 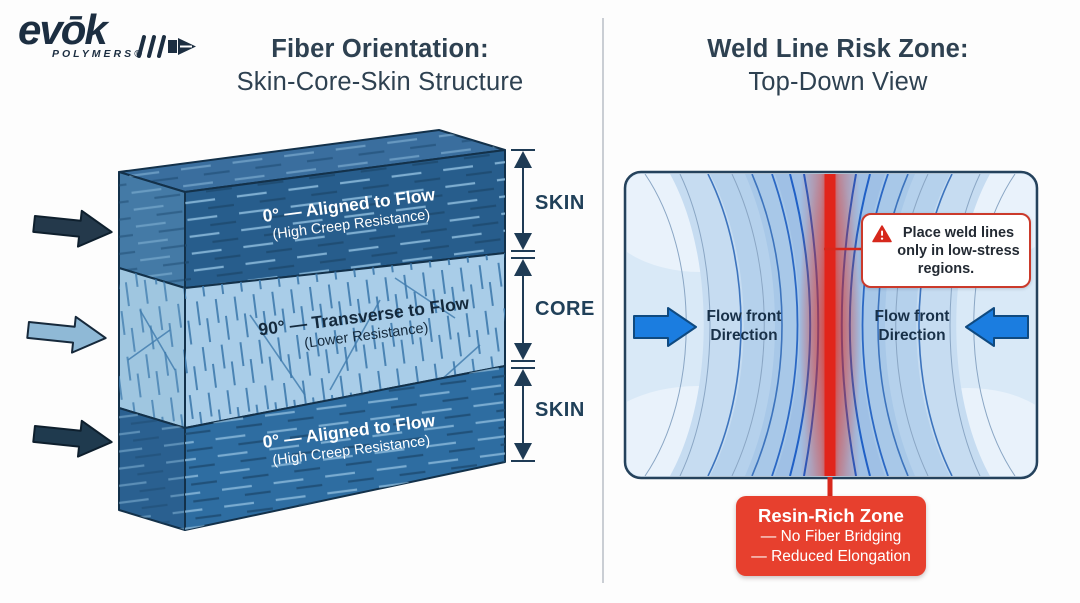 What do you see at coordinates (98, 54) in the screenshot?
I see `brand-tagline: POLYMERS®` at bounding box center [98, 54].